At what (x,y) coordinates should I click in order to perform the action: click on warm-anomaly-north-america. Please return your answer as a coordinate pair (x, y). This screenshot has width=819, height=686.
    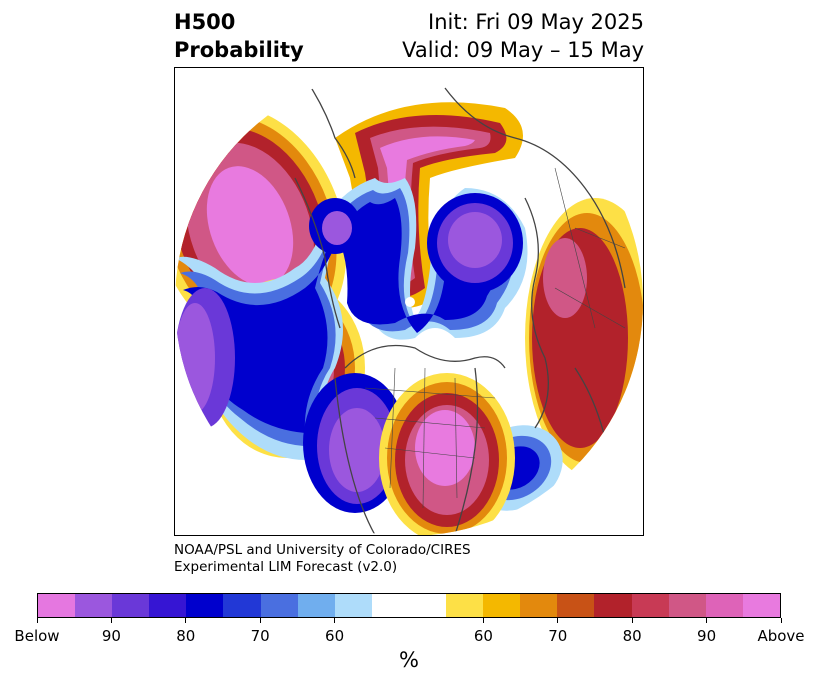
    Looking at the image, I should click on (447, 454).